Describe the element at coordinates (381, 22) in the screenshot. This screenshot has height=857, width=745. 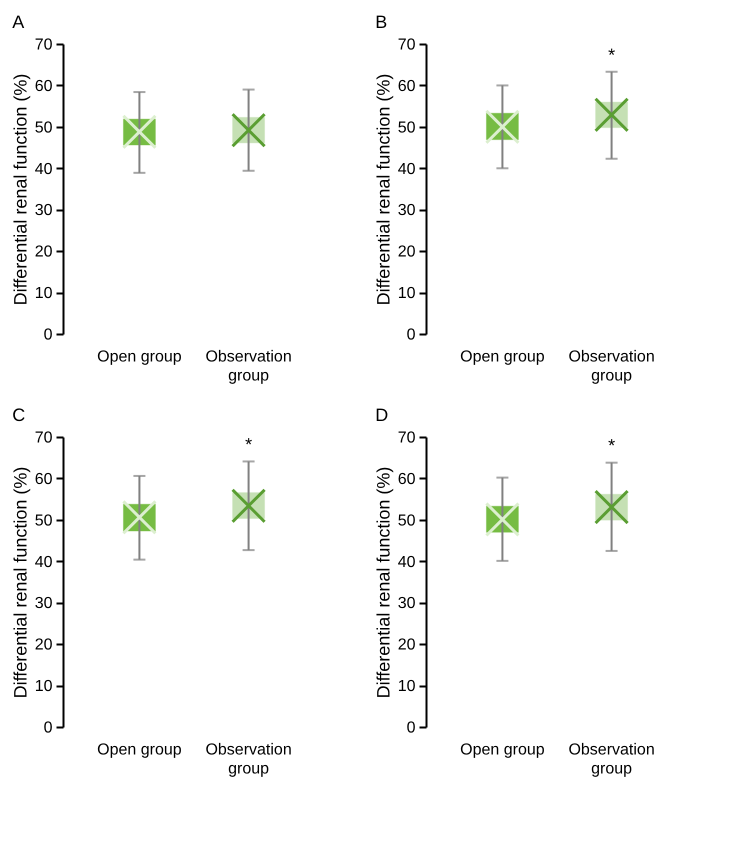
I see `chart-title: B` at that location.